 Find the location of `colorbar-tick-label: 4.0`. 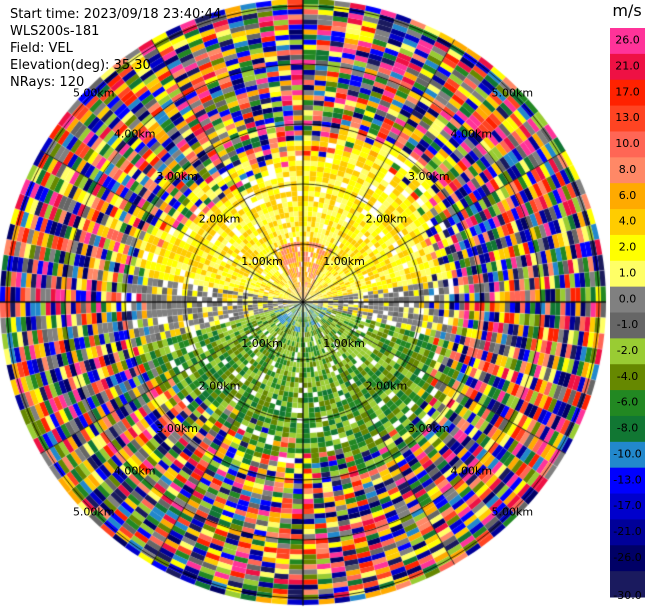

colorbar-tick-label: 4.0 is located at coordinates (628, 221).